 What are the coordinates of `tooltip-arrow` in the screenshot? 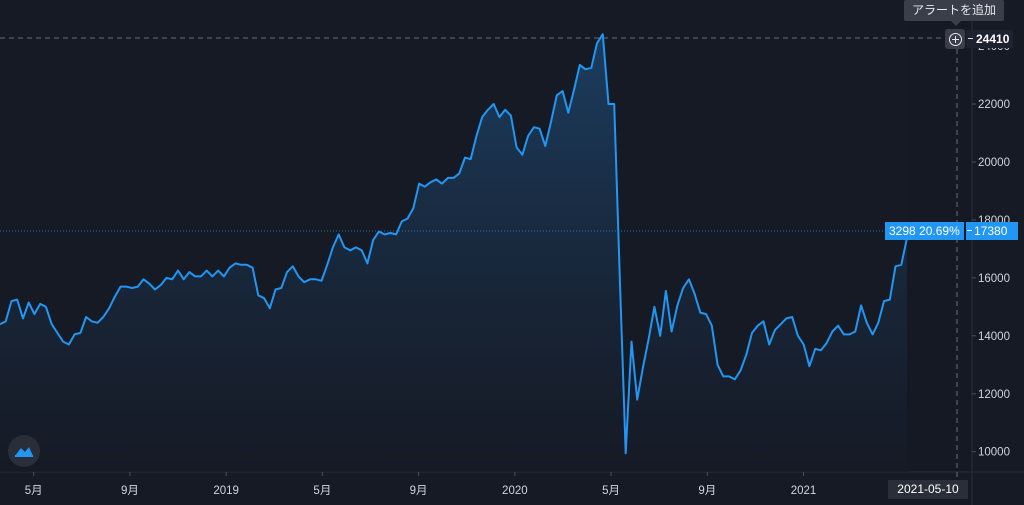 It's located at (956, 23).